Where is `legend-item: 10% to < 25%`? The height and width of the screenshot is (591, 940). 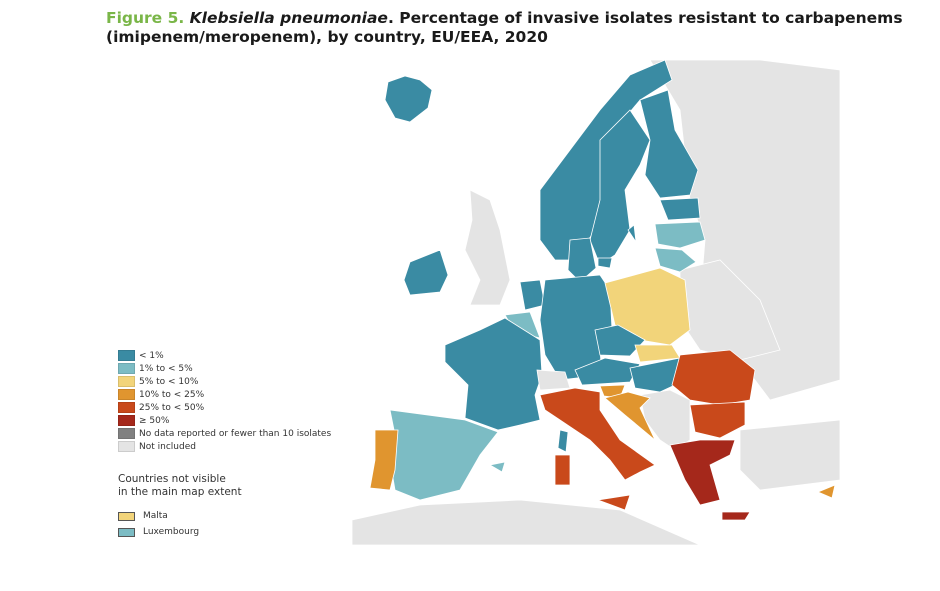 legend-item: 10% to < 25% is located at coordinates (224, 394).